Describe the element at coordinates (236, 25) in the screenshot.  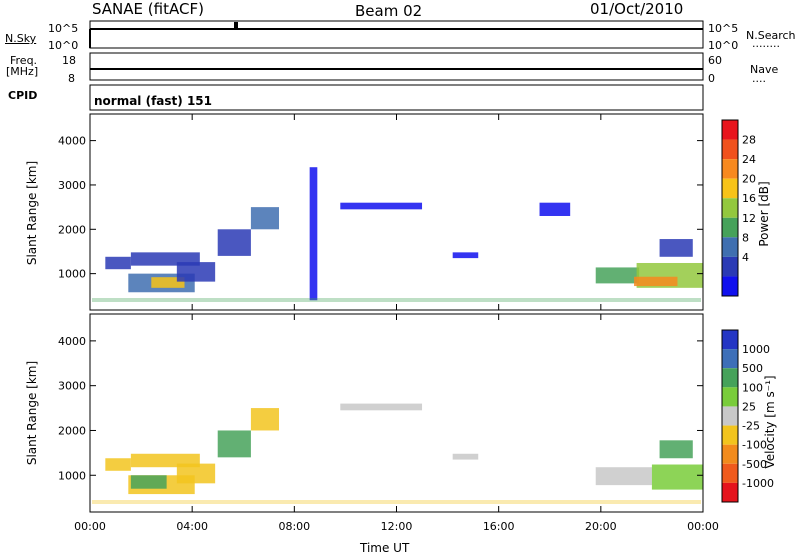
I see `nsky-noise-spike` at that location.